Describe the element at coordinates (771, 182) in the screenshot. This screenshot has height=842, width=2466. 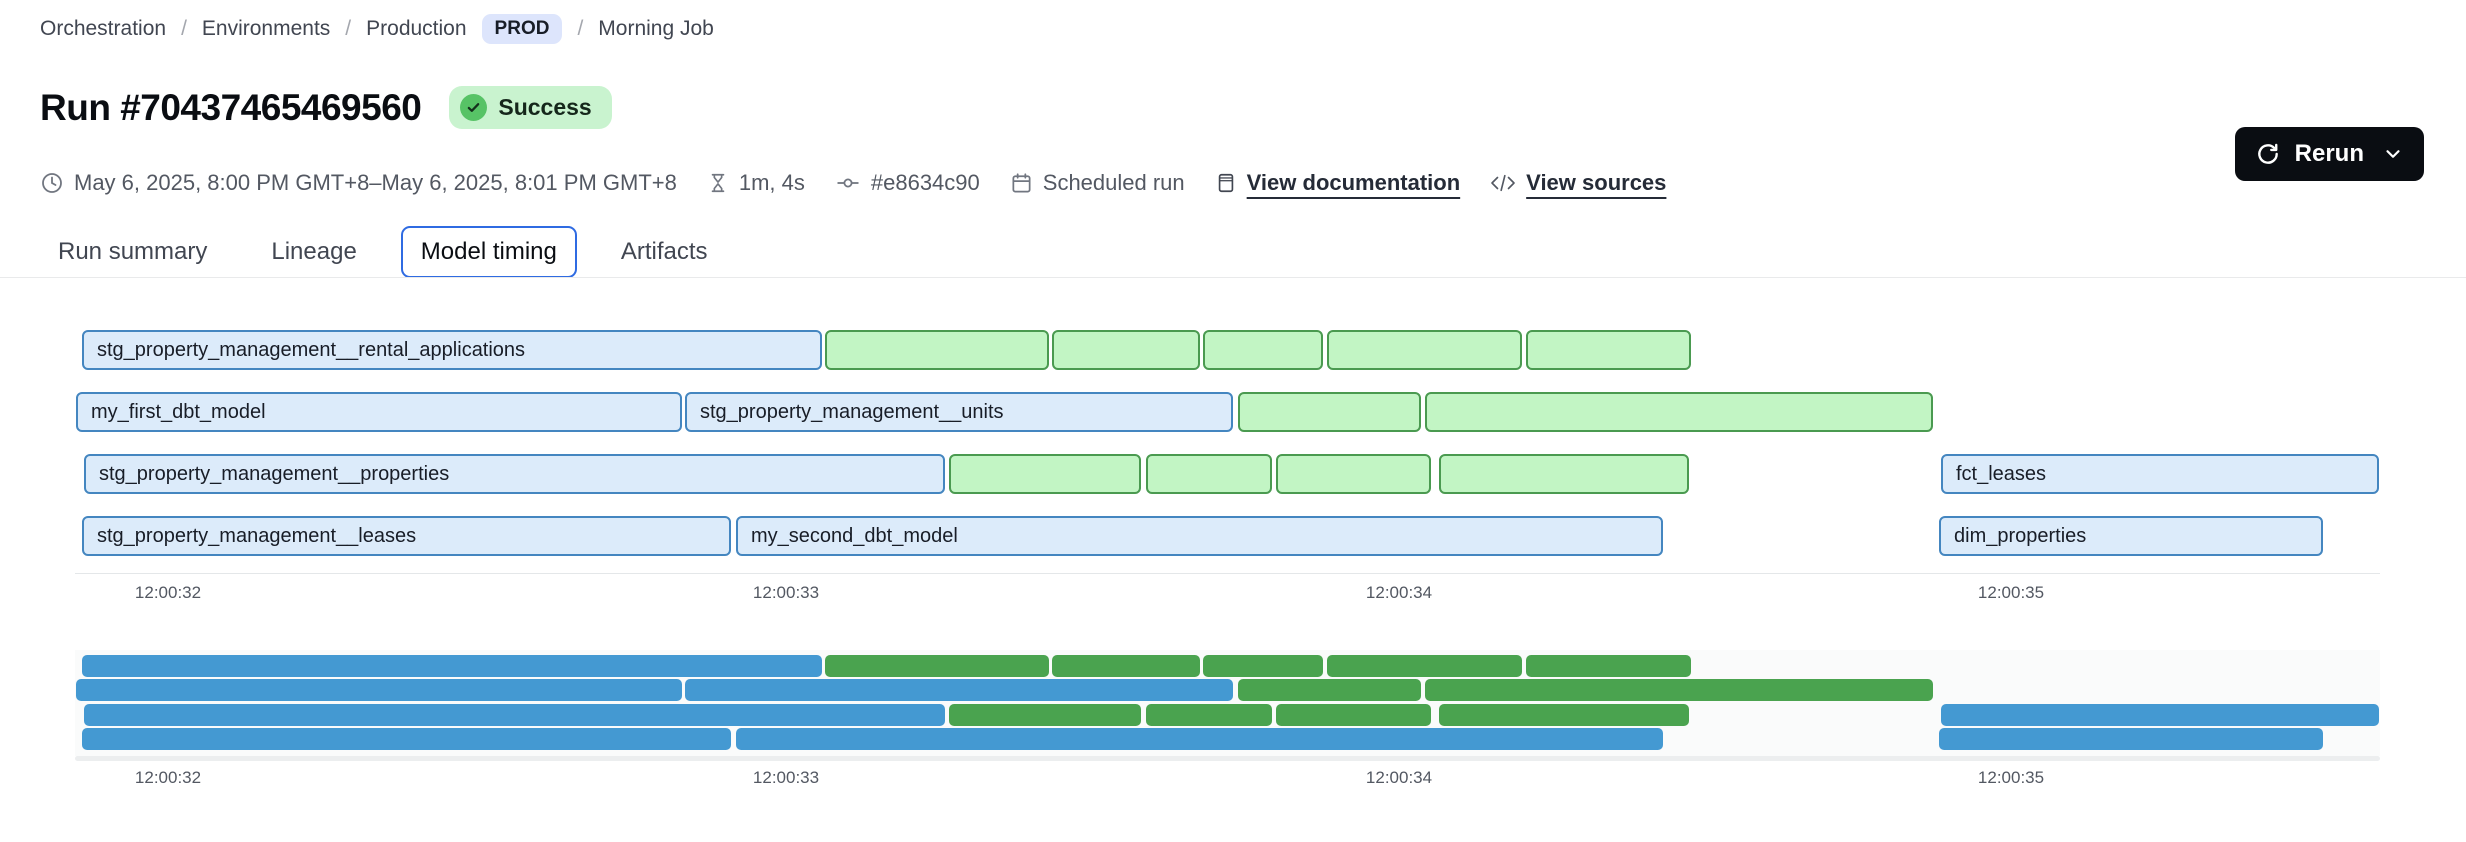
I see `duration-text: 1m, 4s` at that location.